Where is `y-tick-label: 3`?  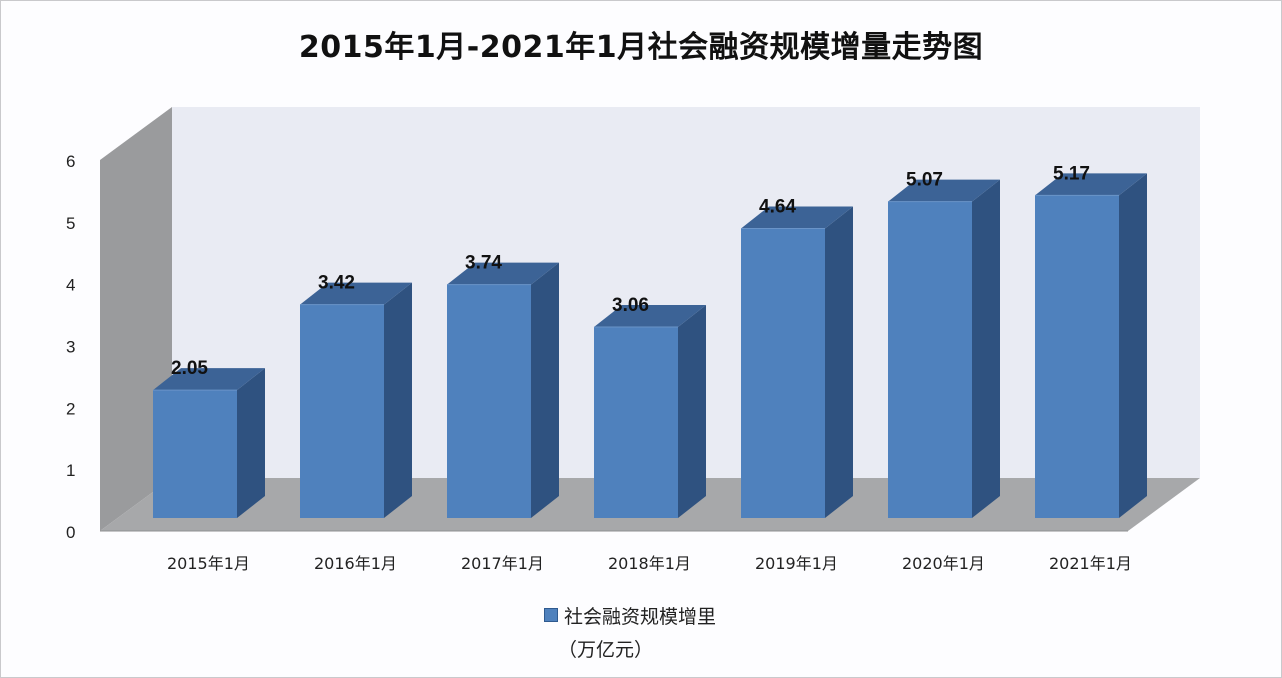 y-tick-label: 3 is located at coordinates (70, 347).